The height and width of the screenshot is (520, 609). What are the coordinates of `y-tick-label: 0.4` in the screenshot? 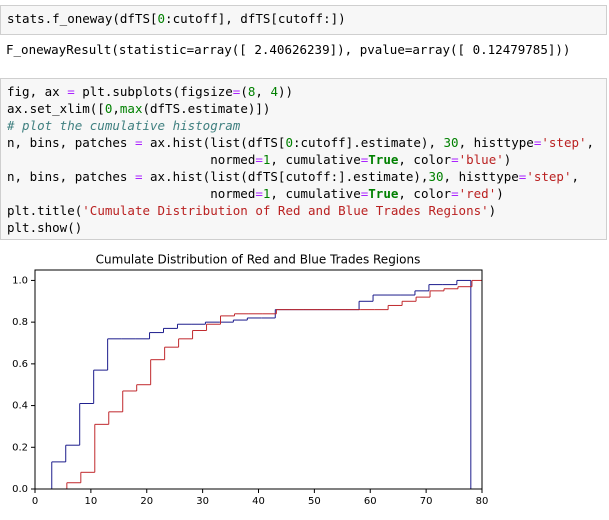 It's located at (20, 406).